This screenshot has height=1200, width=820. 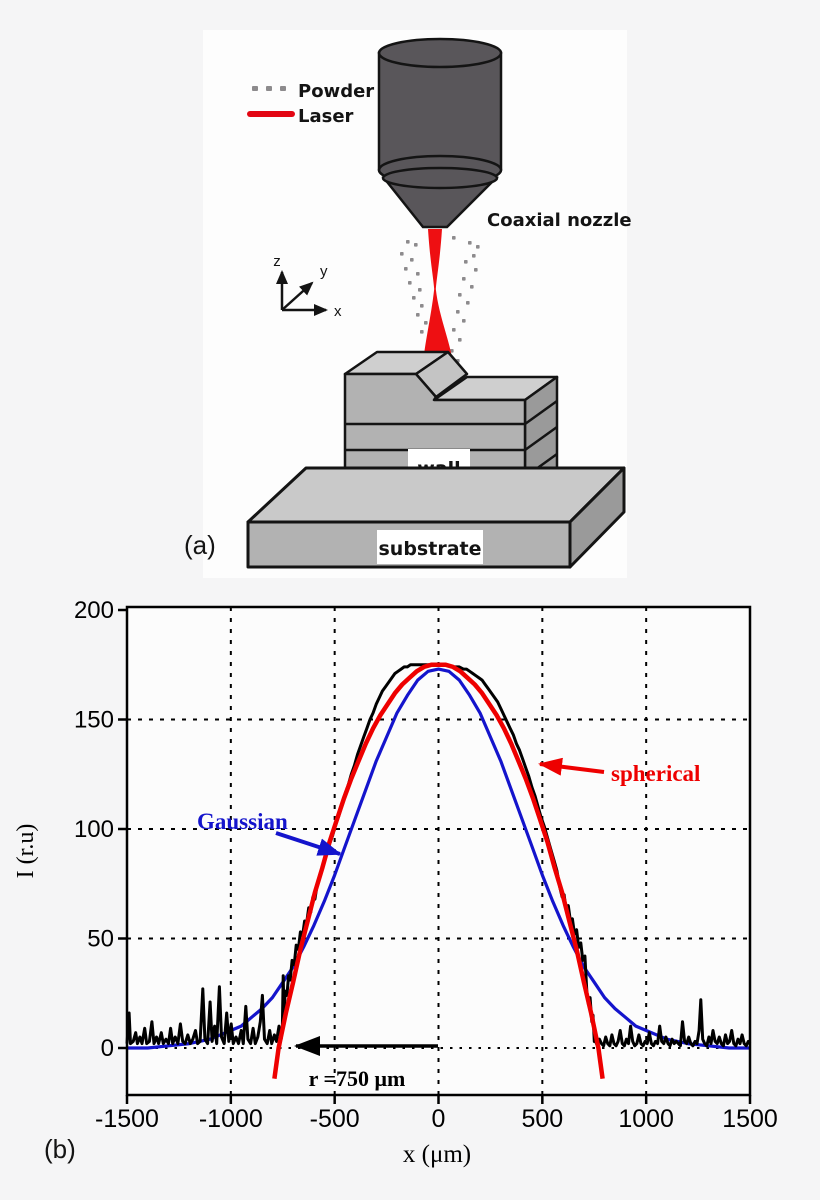 I want to click on x-axis-title: x (μm), so click(x=437, y=1154).